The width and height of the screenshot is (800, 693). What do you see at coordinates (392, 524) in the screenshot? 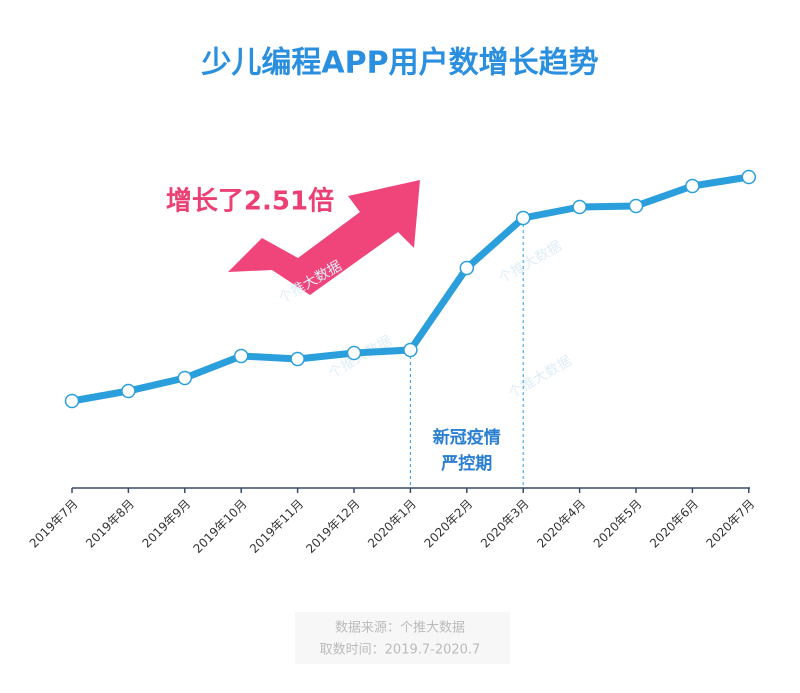
I see `x-tick-label: 2020年1月` at bounding box center [392, 524].